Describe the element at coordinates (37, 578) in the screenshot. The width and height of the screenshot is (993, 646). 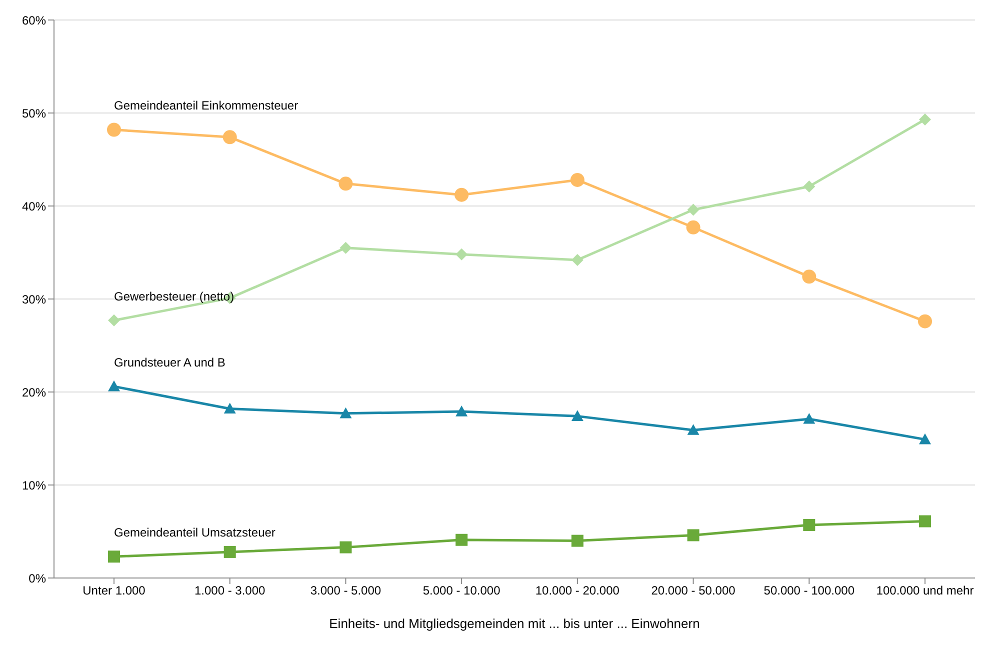
I see `y-tick-label: 0%` at that location.